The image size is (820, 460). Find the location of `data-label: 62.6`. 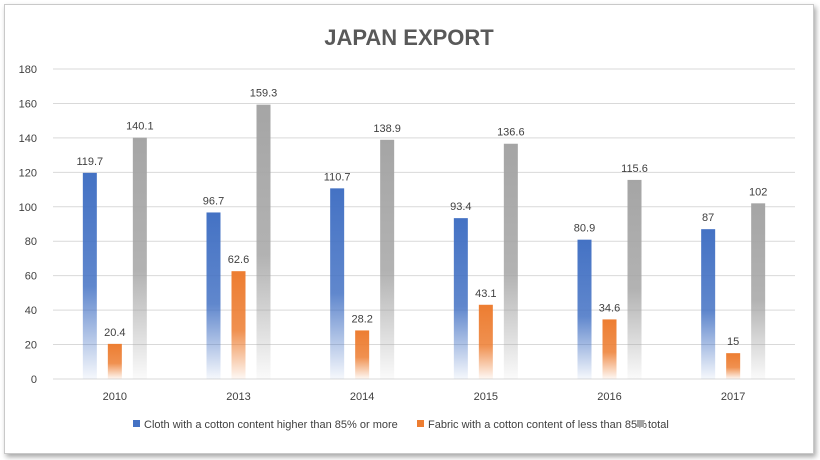

data-label: 62.6 is located at coordinates (238, 260).